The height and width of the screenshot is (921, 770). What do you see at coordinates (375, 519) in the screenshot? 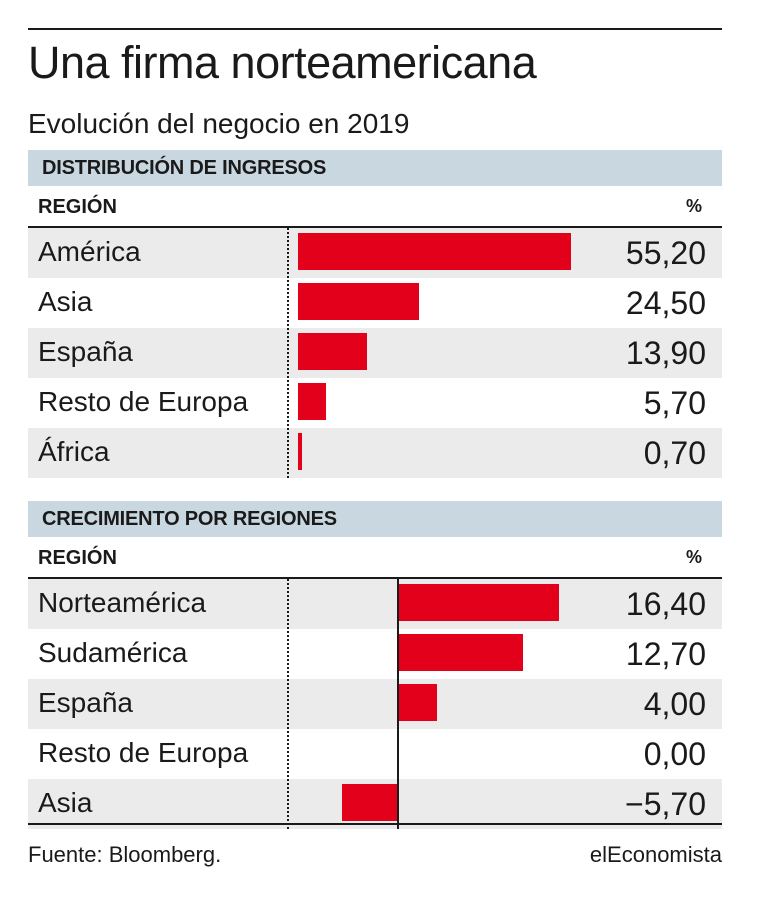
I see `section-title: CRECIMIENTO POR REGIONES` at bounding box center [375, 519].